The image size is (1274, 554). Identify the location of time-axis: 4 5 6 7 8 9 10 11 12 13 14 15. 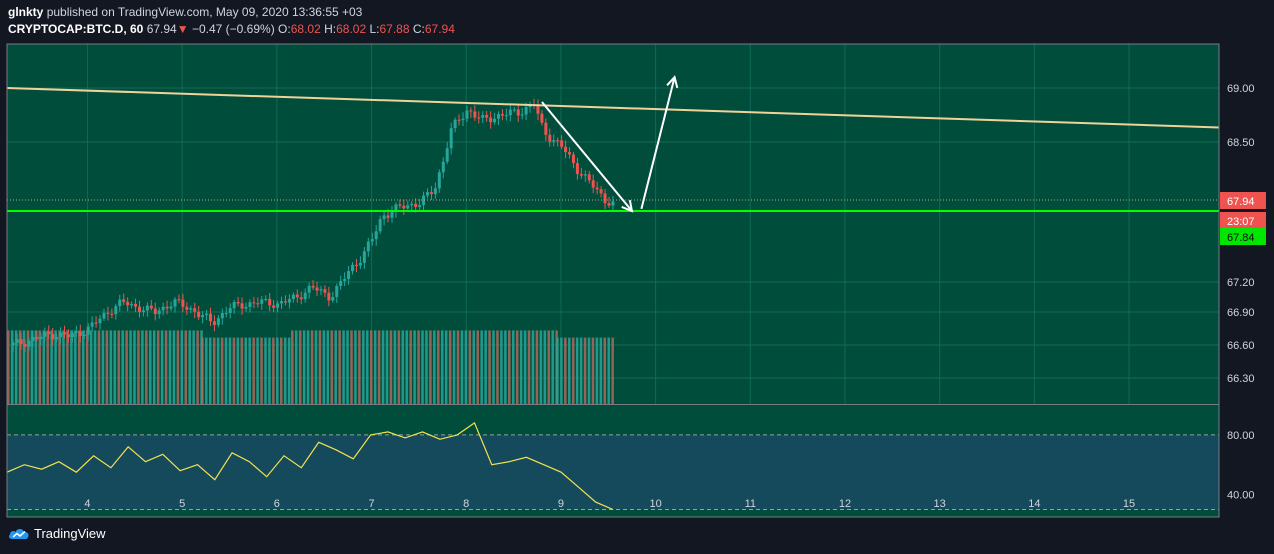
(609, 504).